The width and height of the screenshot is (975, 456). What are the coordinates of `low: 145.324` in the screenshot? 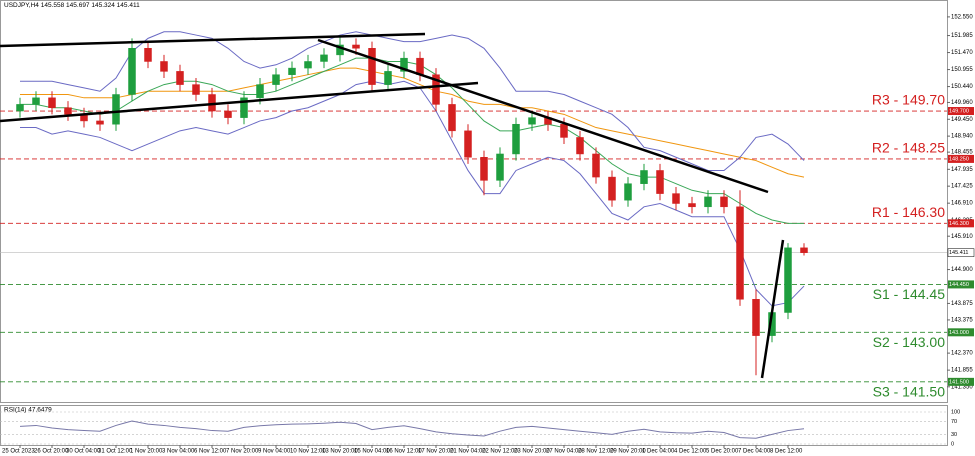 It's located at (103, 5).